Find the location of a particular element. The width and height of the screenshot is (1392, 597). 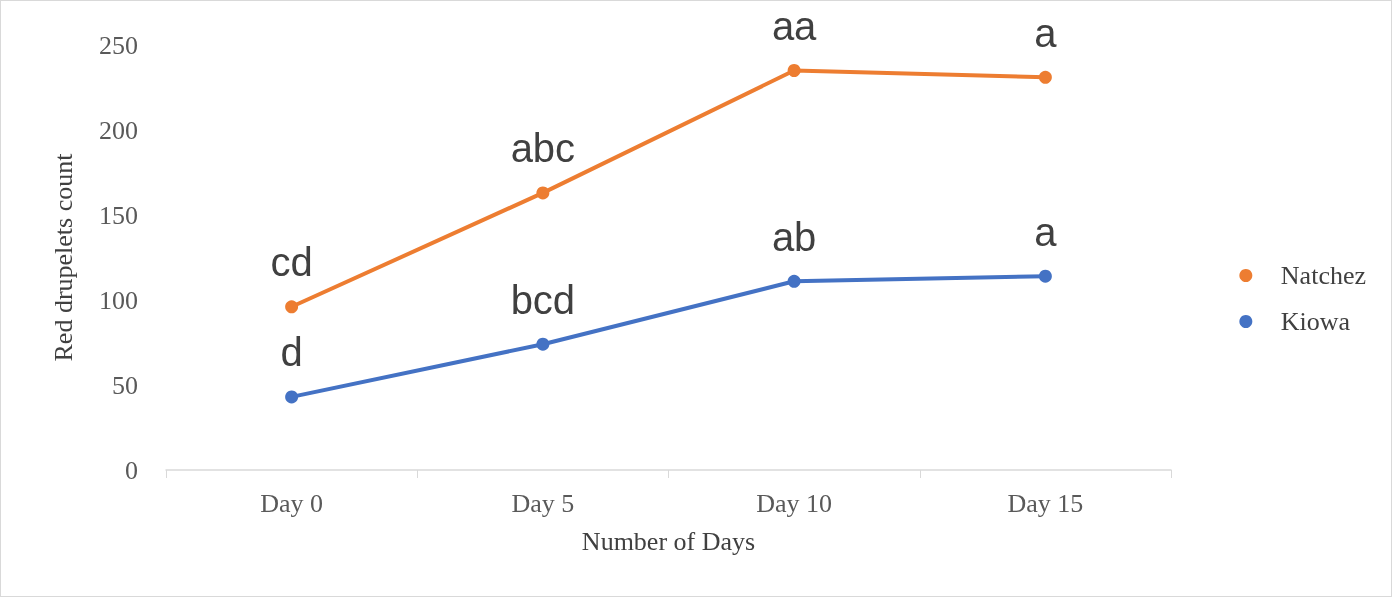

y-tick-label: 200 is located at coordinates (118, 130).